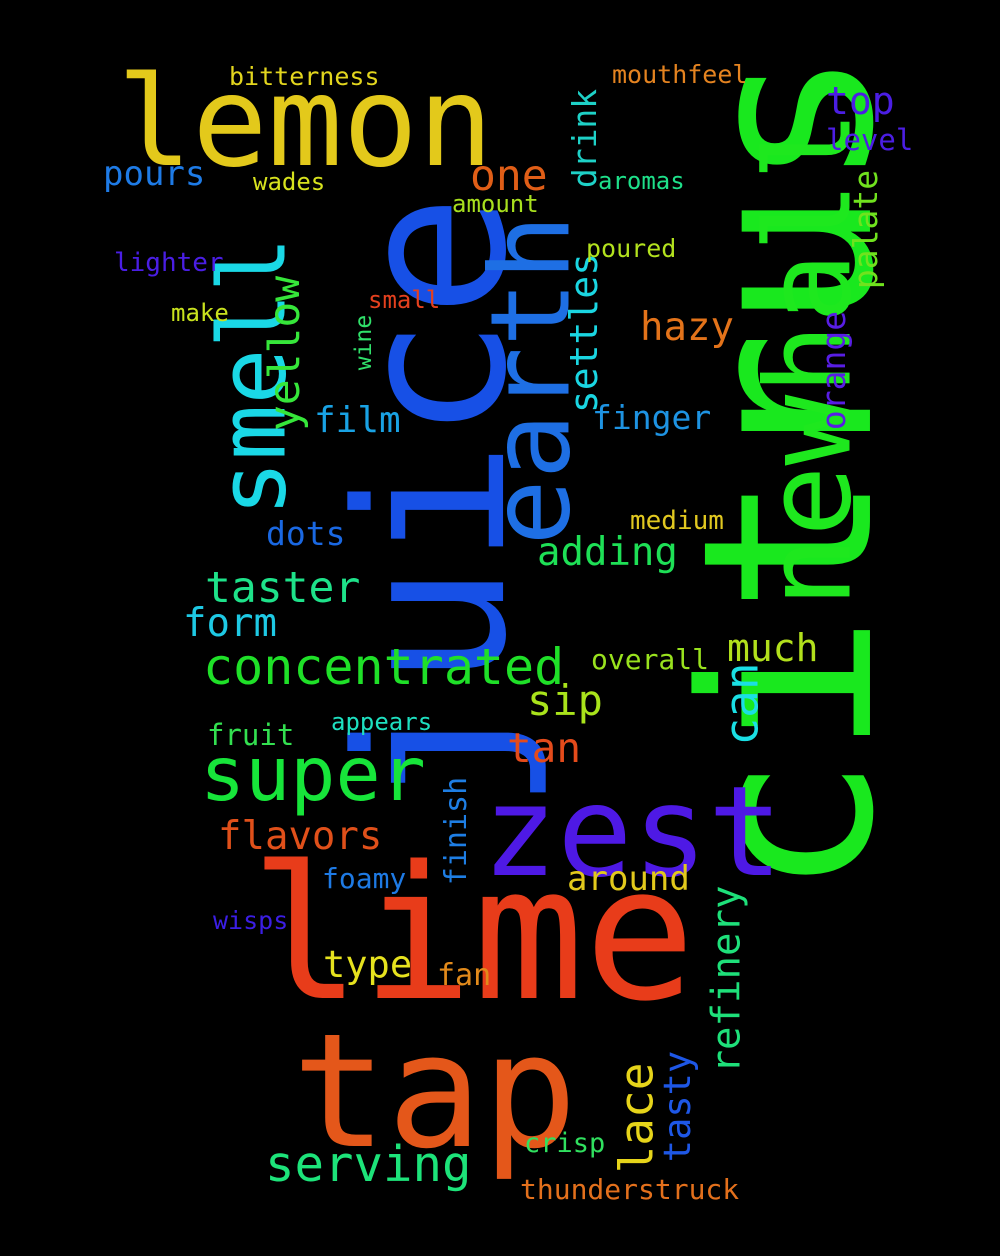 This screenshot has width=1000, height=1256. What do you see at coordinates (473, 934) in the screenshot?
I see `word-lime: lime` at bounding box center [473, 934].